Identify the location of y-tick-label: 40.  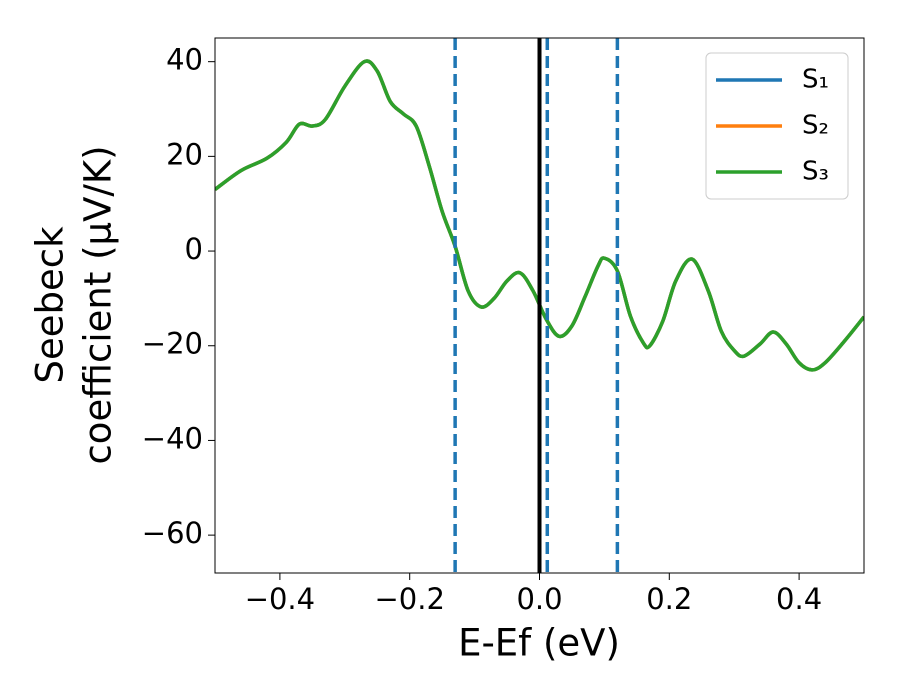
(184, 60).